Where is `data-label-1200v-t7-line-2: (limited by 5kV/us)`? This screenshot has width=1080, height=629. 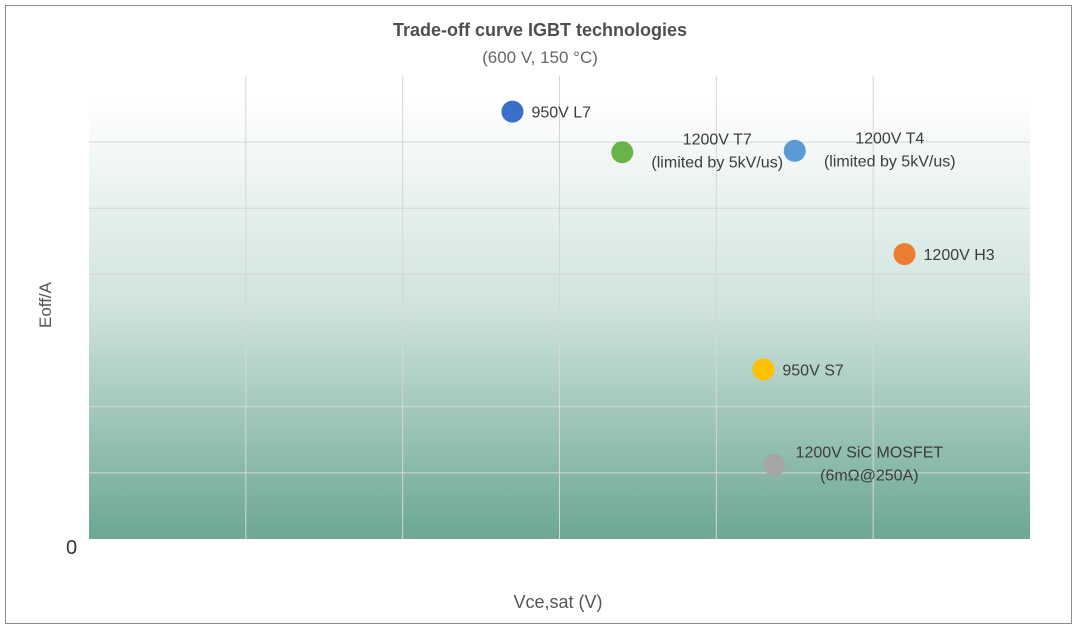
data-label-1200v-t7-line-2: (limited by 5kV/us) is located at coordinates (717, 163).